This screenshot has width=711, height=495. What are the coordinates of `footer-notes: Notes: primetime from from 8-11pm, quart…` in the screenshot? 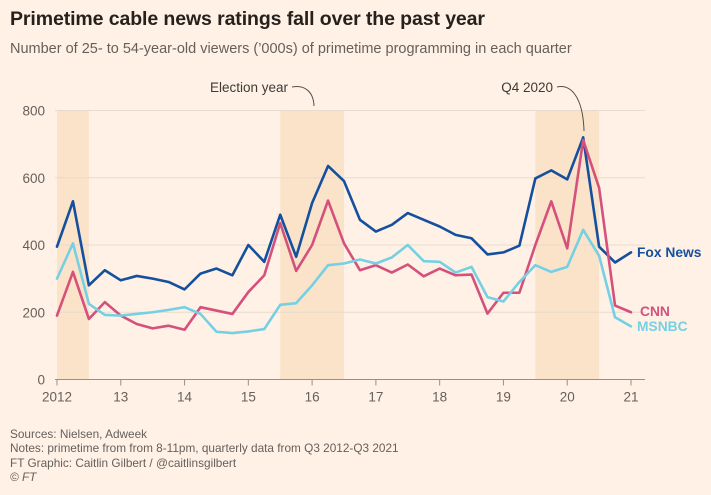 It's located at (204, 448).